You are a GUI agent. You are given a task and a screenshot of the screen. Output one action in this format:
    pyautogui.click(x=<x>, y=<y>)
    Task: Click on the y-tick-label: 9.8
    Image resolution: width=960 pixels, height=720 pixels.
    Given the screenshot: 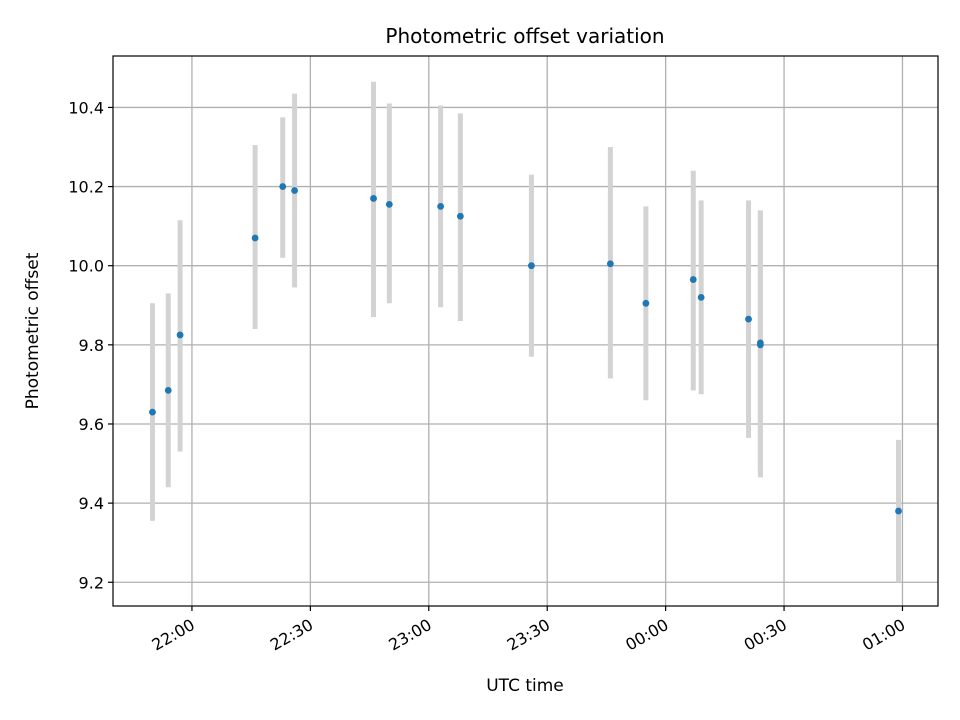 What is the action you would take?
    pyautogui.click(x=91, y=345)
    